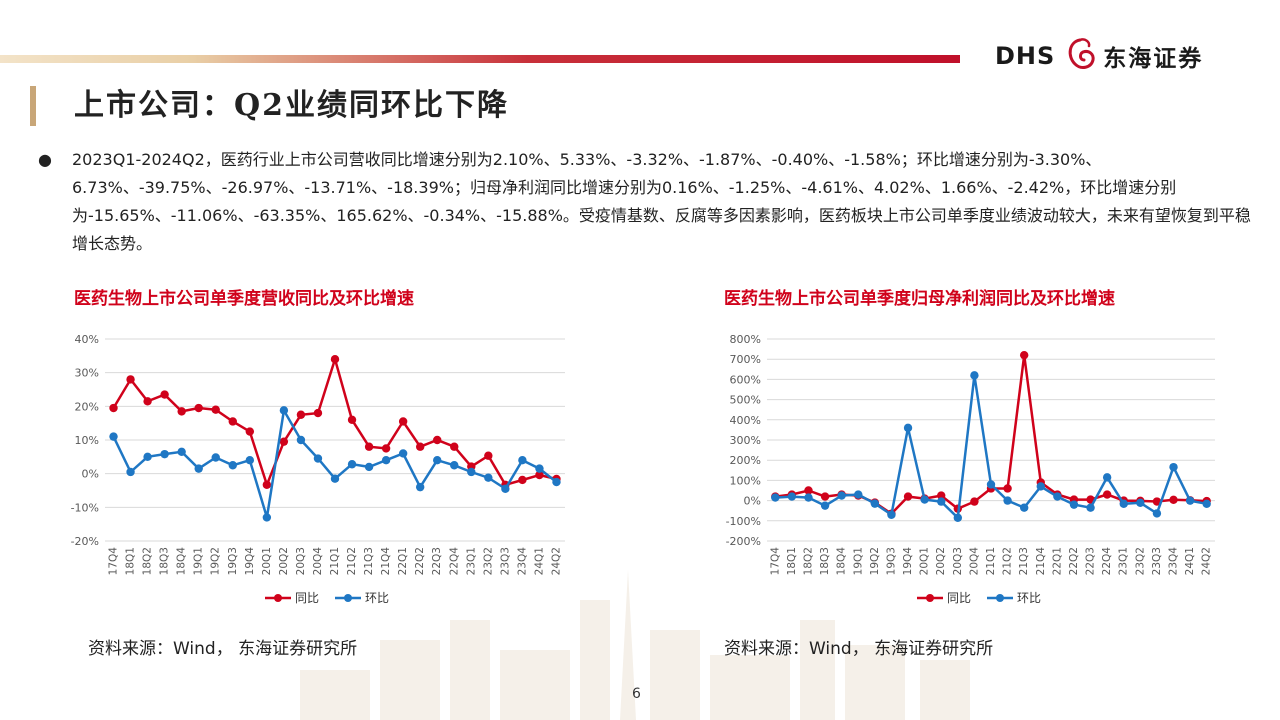 The width and height of the screenshot is (1280, 720). I want to click on y-tick-label: 0%, so click(90, 474).